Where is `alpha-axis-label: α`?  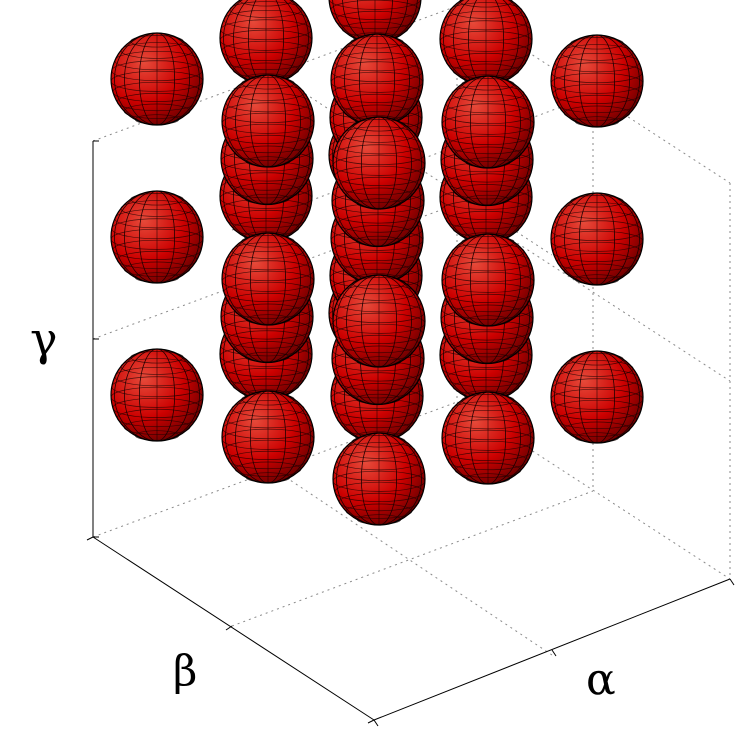 alpha-axis-label: α is located at coordinates (601, 679).